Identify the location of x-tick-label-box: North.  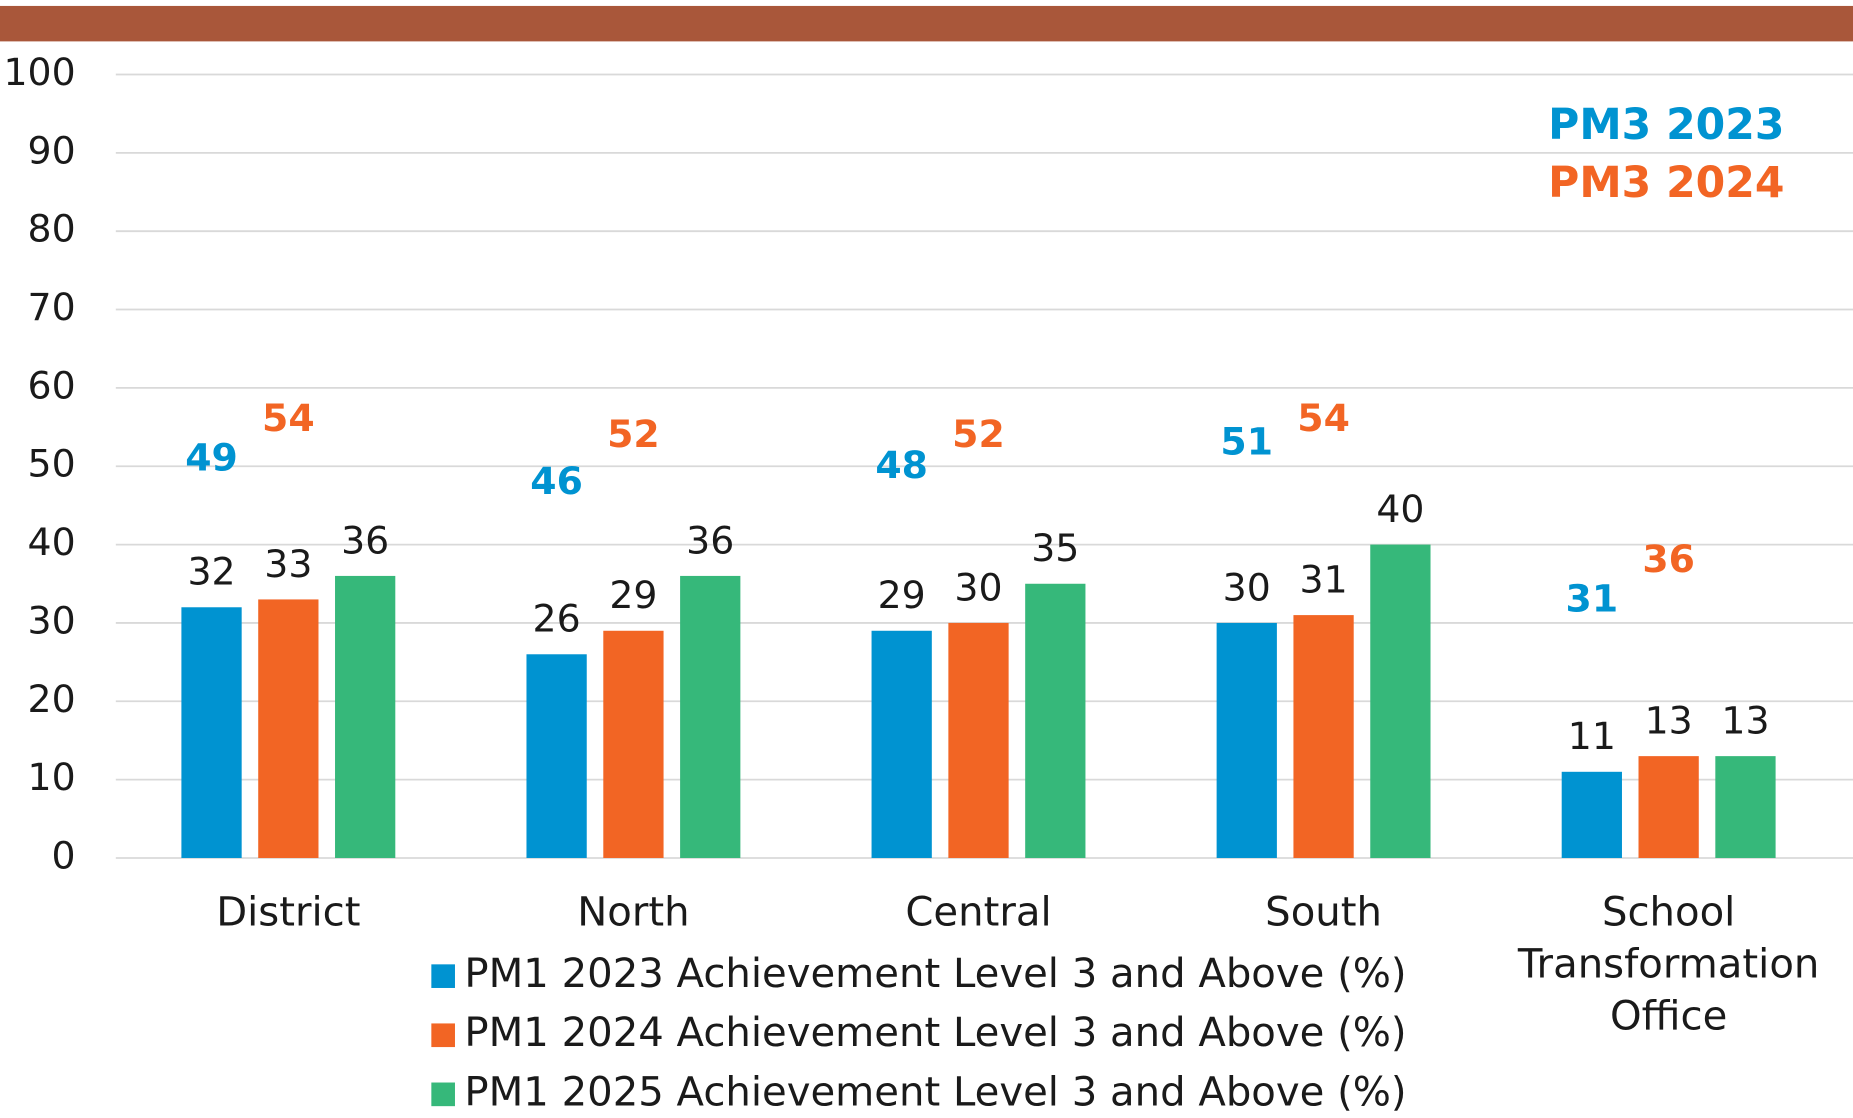
(633, 912).